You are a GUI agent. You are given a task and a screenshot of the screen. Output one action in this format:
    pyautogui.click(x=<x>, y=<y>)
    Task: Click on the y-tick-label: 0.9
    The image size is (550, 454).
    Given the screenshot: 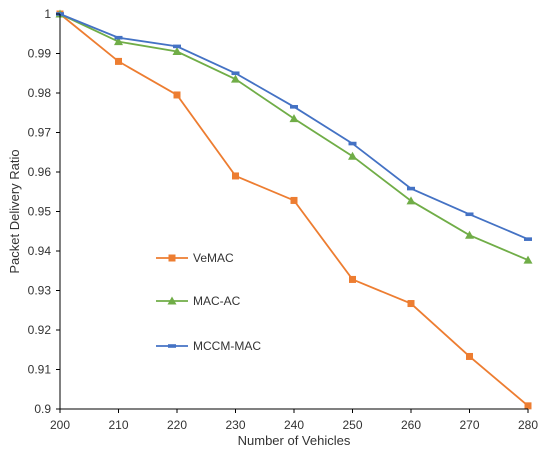 What is the action you would take?
    pyautogui.click(x=42, y=409)
    